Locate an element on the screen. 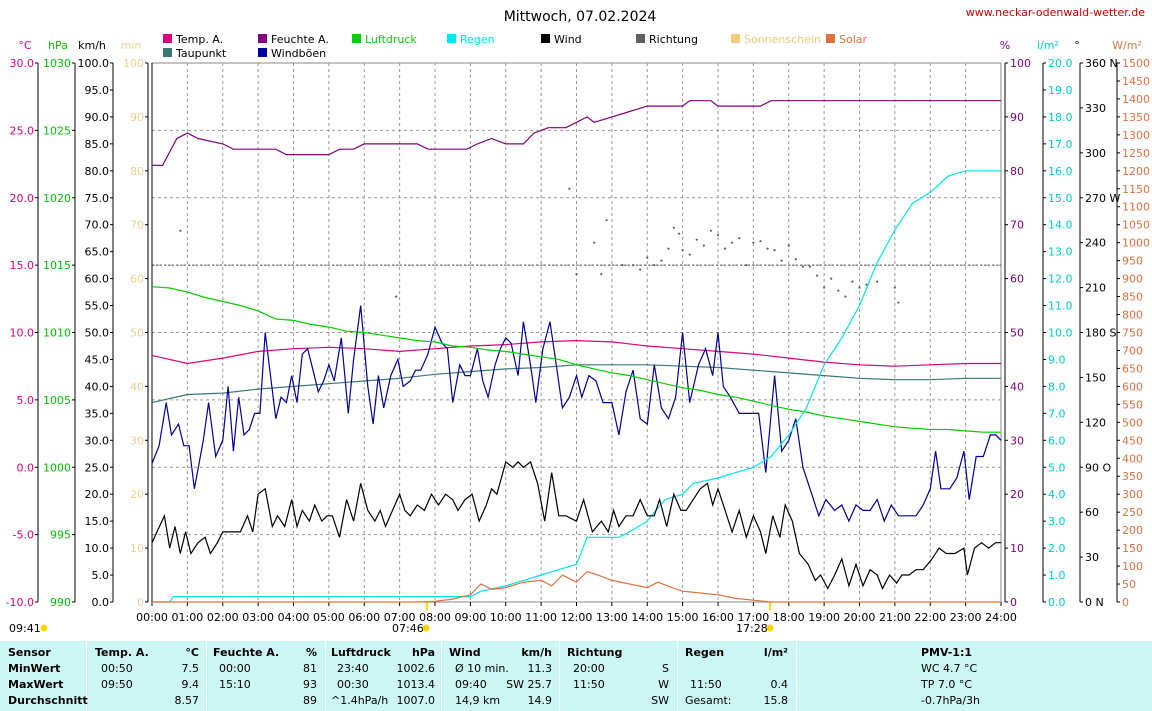  x-tick-label: 19:00 is located at coordinates (824, 617).